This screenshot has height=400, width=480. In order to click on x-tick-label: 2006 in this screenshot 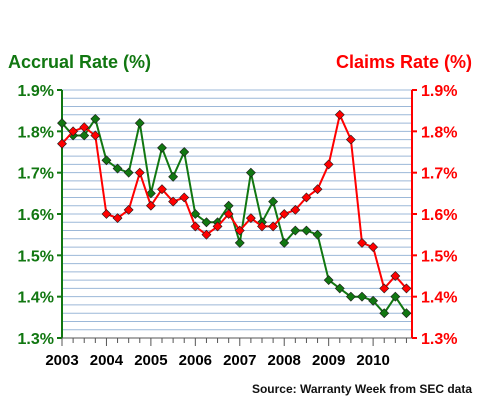, I will do `click(195, 360)`.